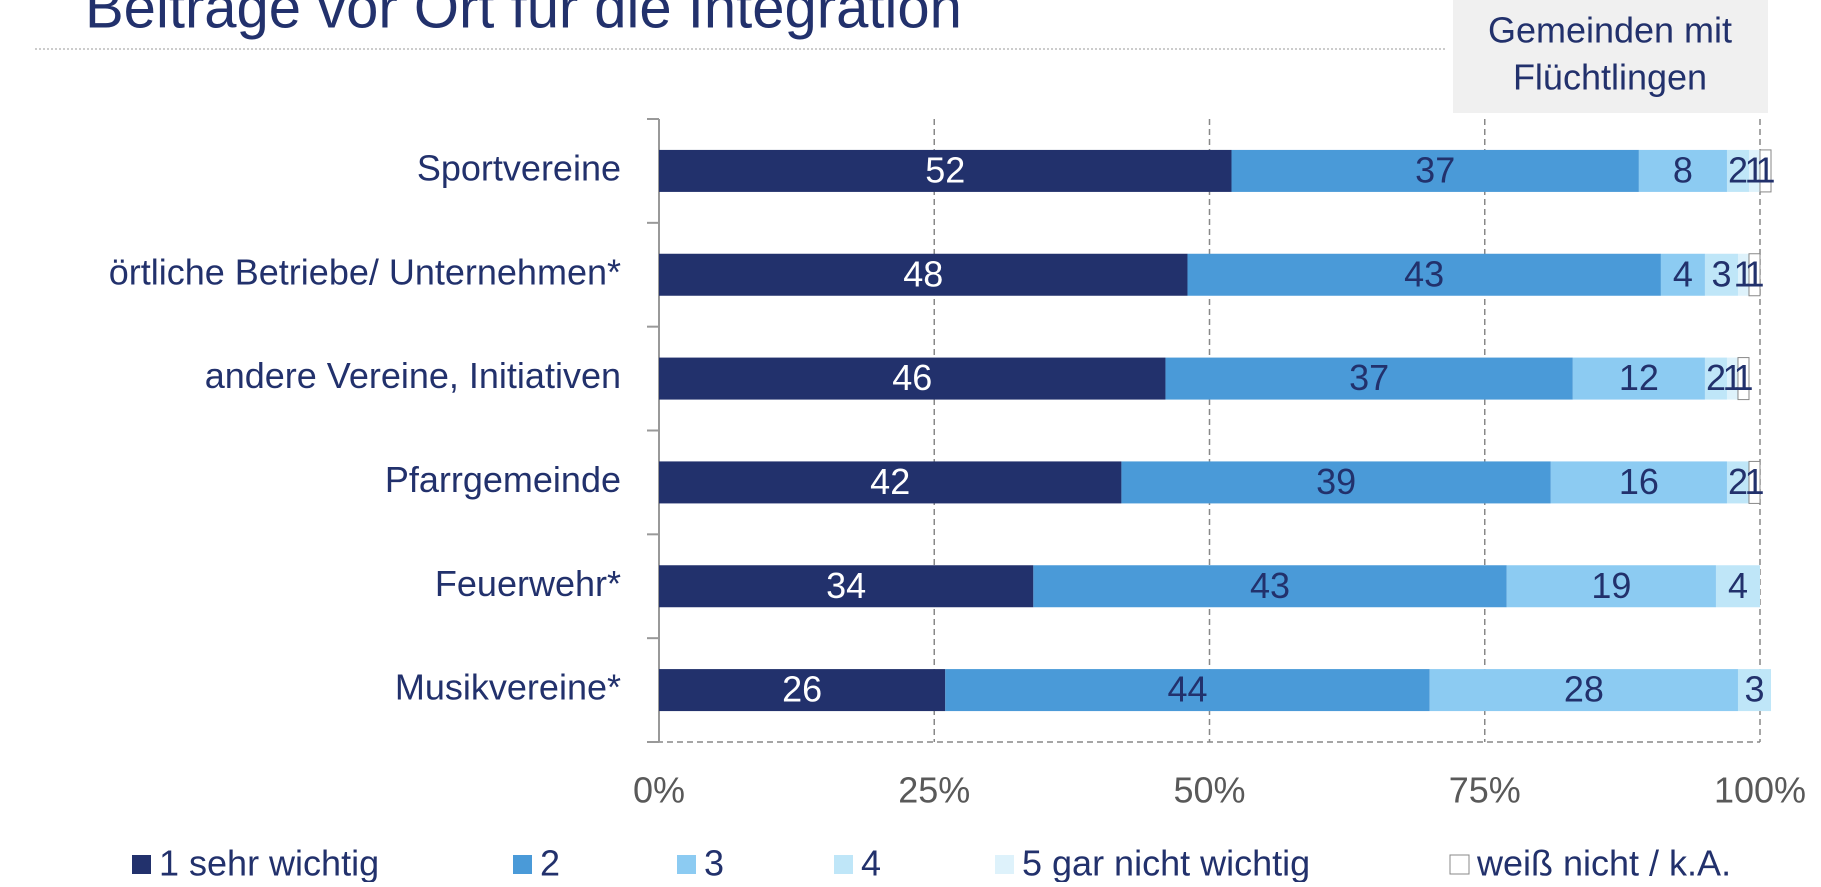 The width and height of the screenshot is (1821, 887). Describe the element at coordinates (269, 862) in the screenshot. I see `legend-label: 1 sehr wichtig` at that location.